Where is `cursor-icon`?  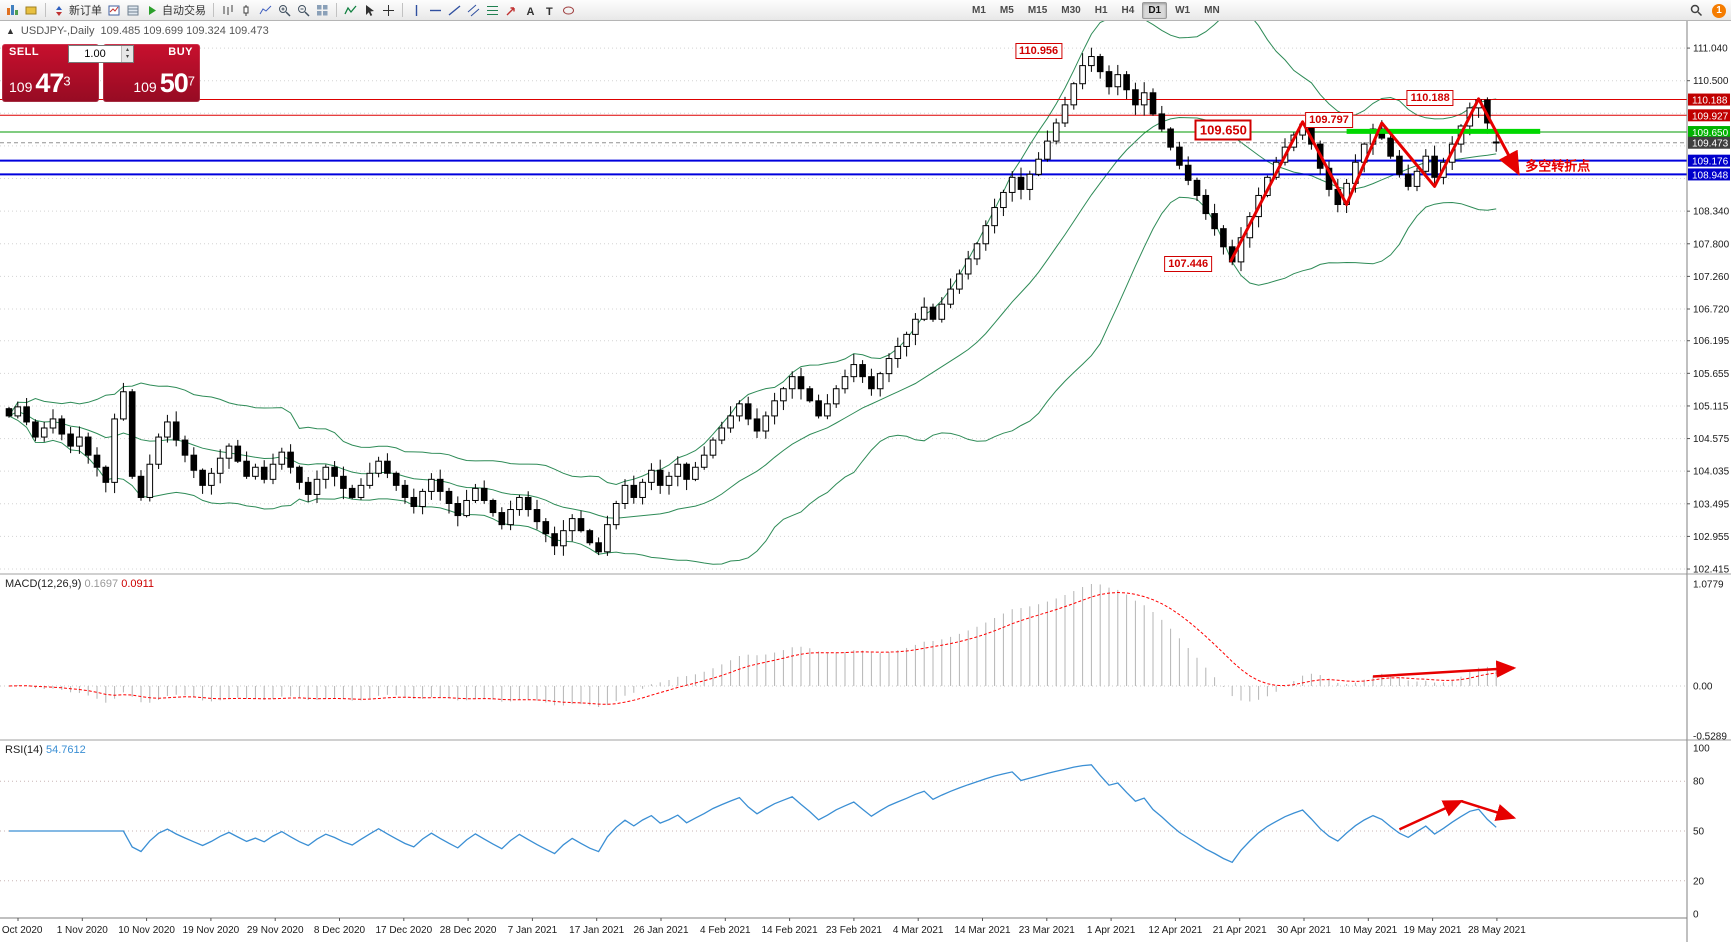
cursor-icon is located at coordinates (369, 10).